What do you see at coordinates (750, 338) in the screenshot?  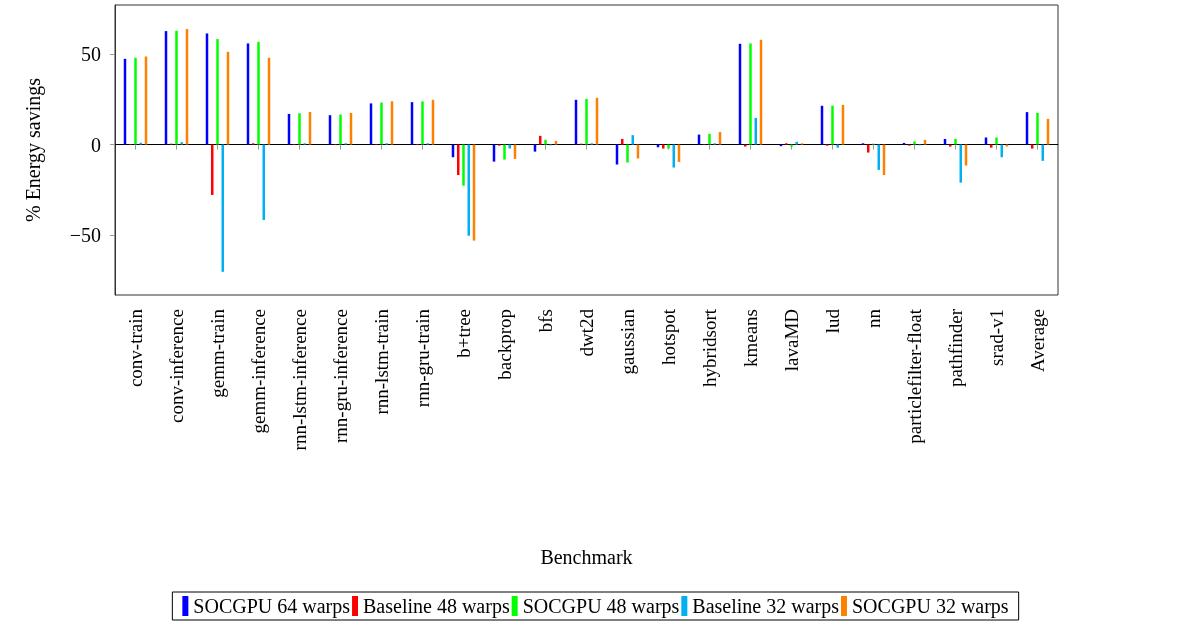 I see `x-tick-label: kmeans` at bounding box center [750, 338].